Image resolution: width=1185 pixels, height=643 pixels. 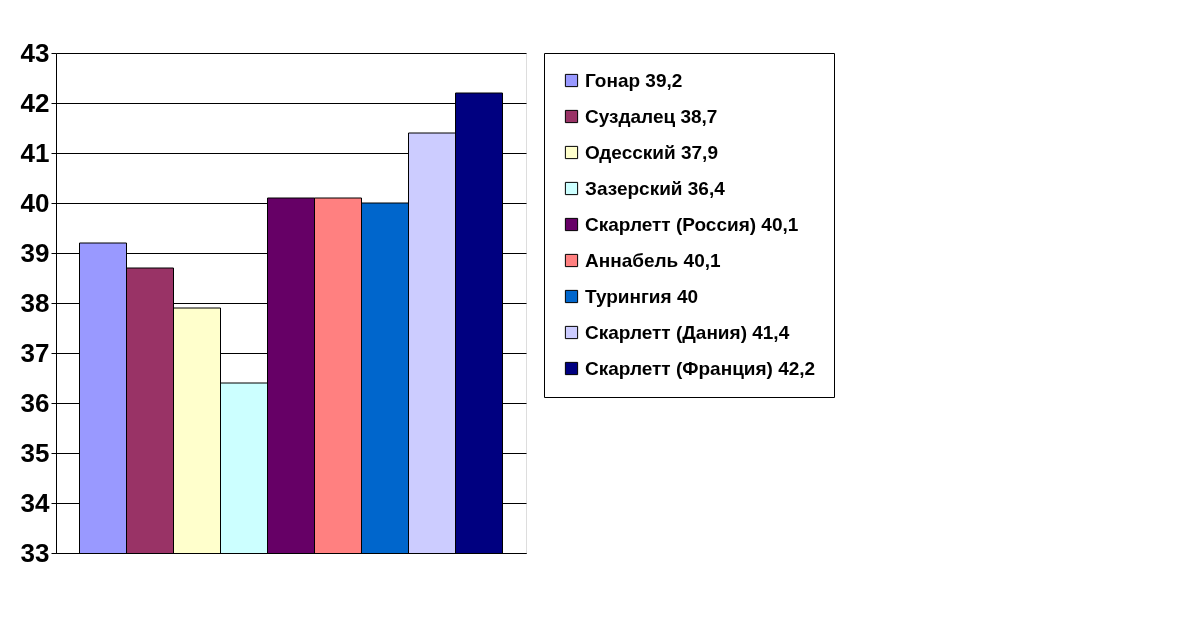 I want to click on legend-label: Турингия 40, so click(x=642, y=296).